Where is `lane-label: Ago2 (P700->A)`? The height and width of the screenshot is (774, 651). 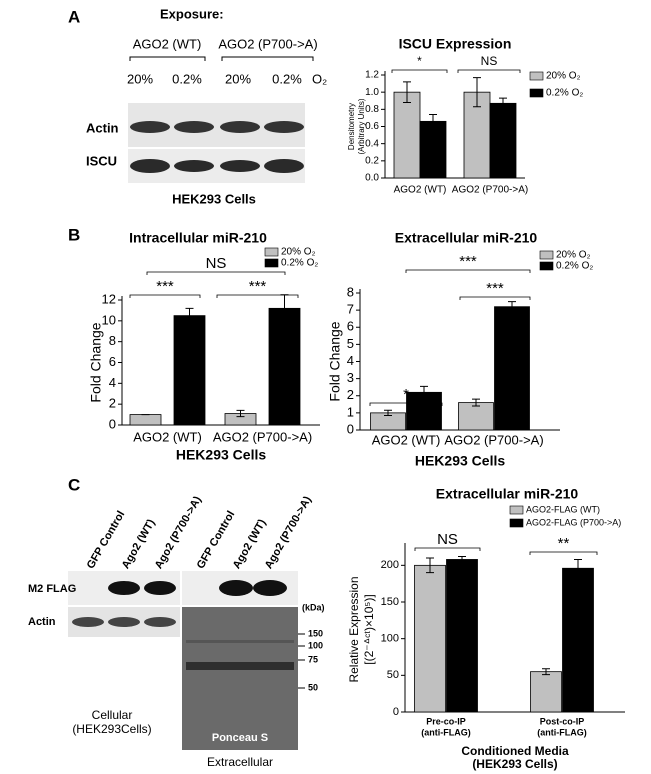
lane-label: Ago2 (P700->A) is located at coordinates (178, 532).